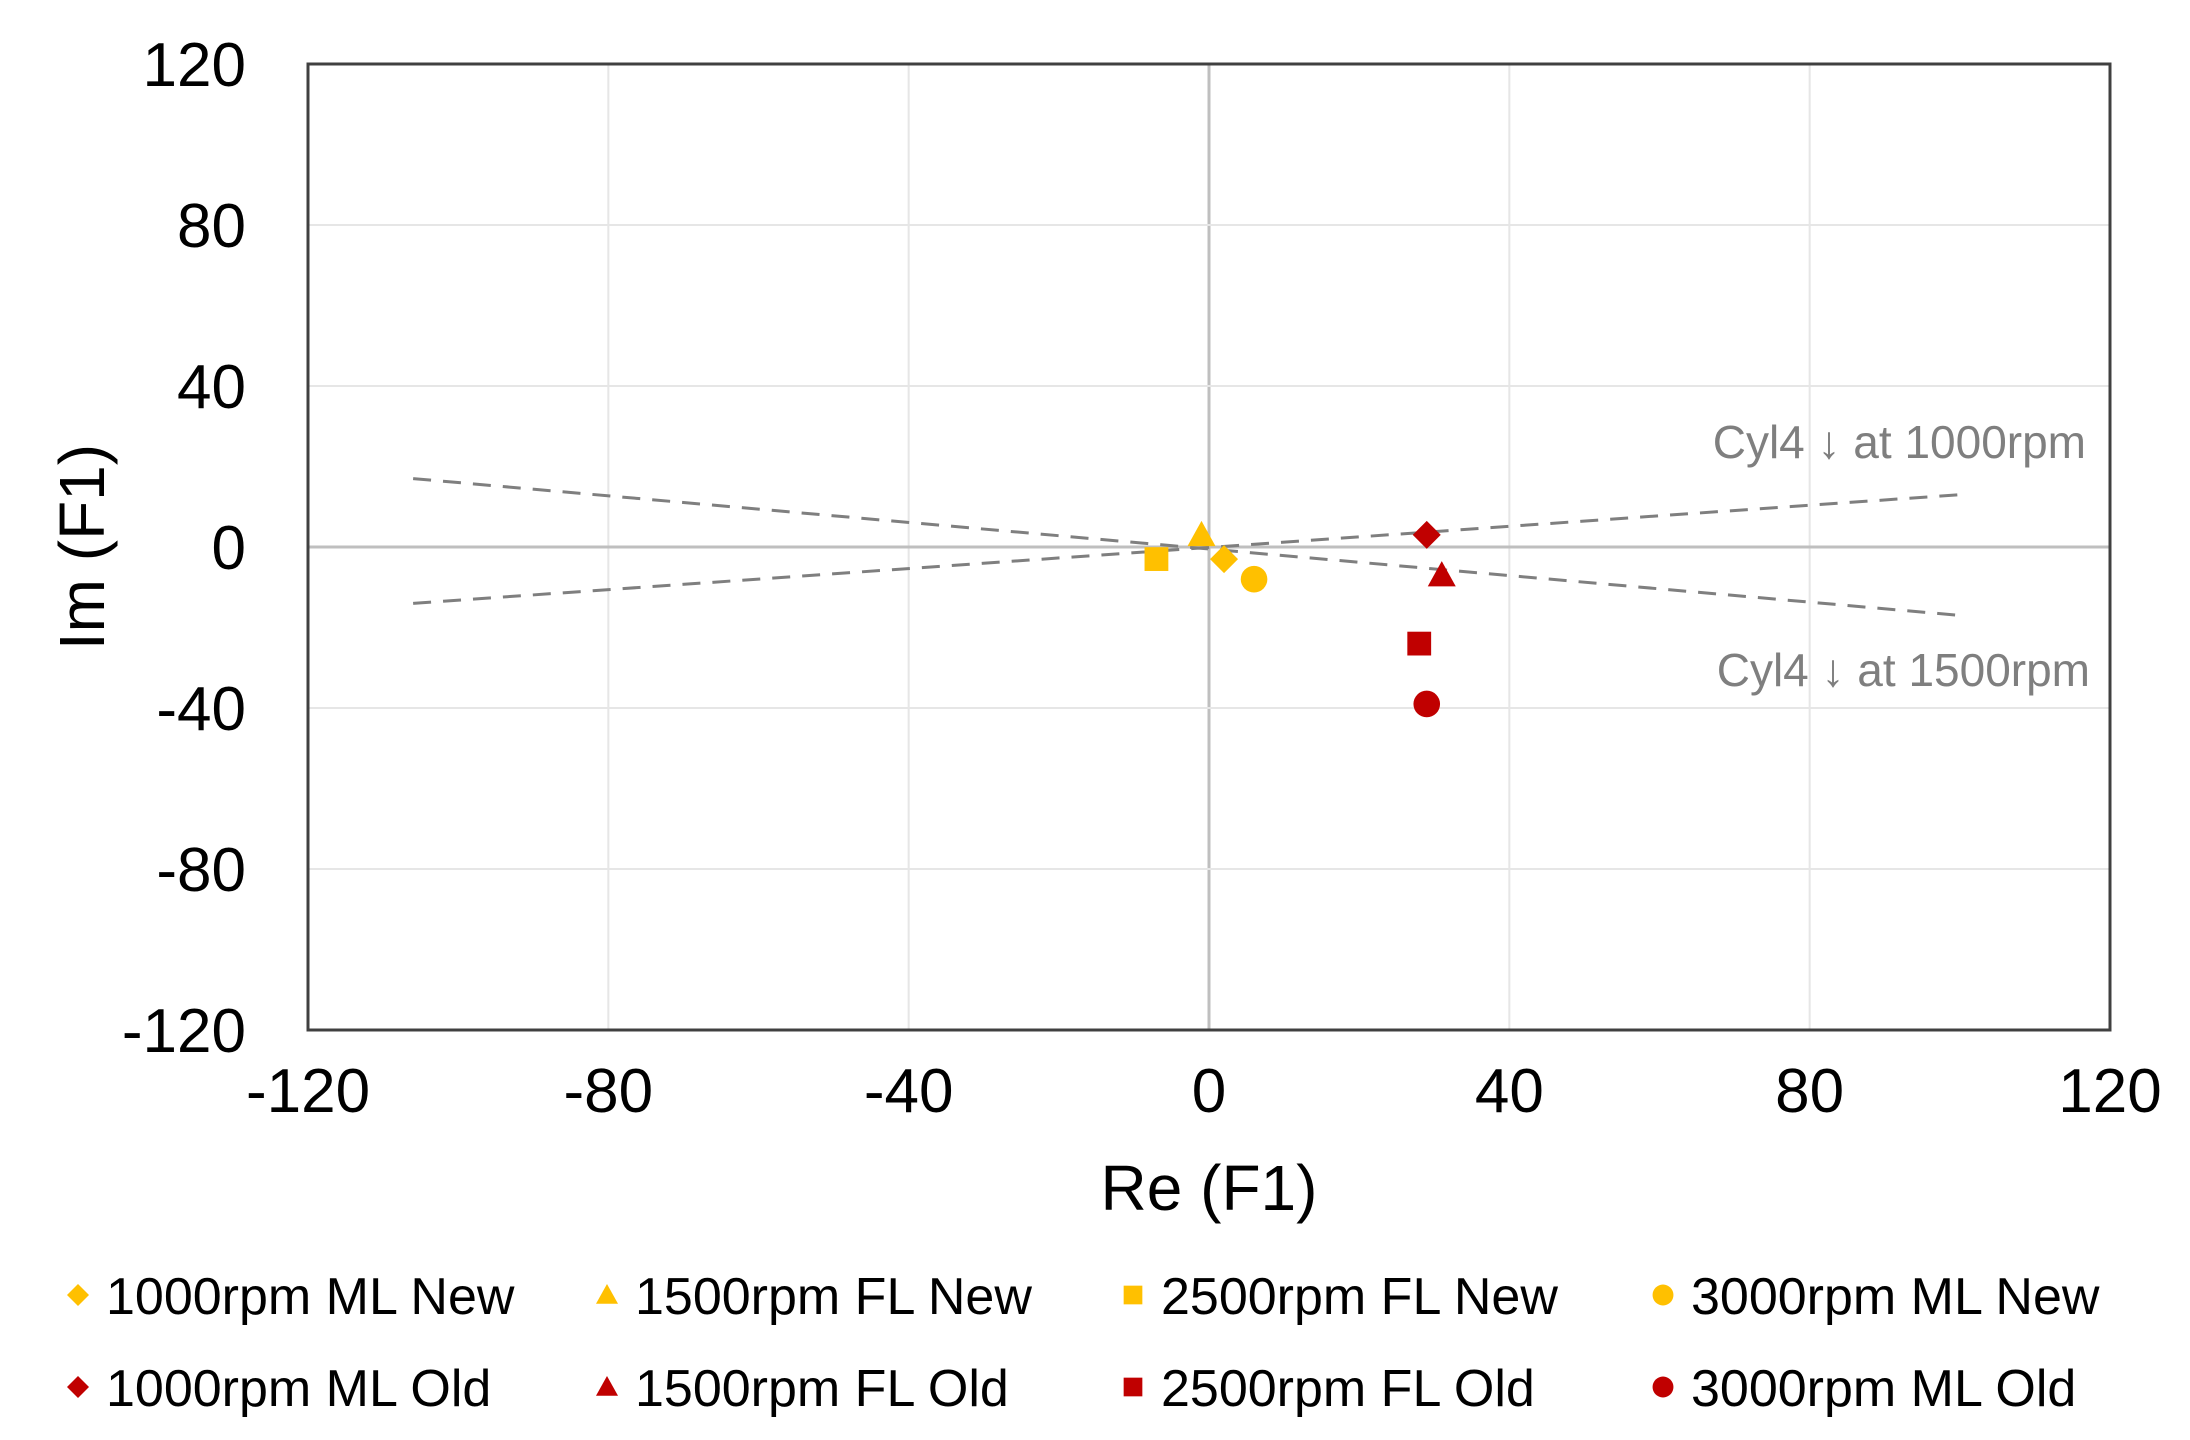 The height and width of the screenshot is (1440, 2190). I want to click on x-tick-label: -120, so click(308, 1091).